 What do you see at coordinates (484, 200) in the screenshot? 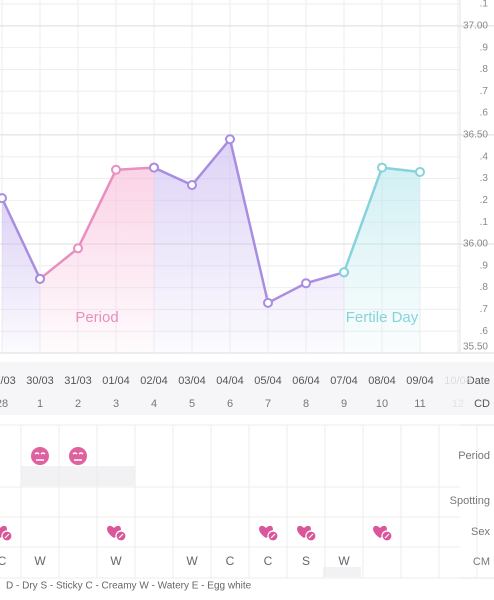
I see `y-tick-label: .2` at bounding box center [484, 200].